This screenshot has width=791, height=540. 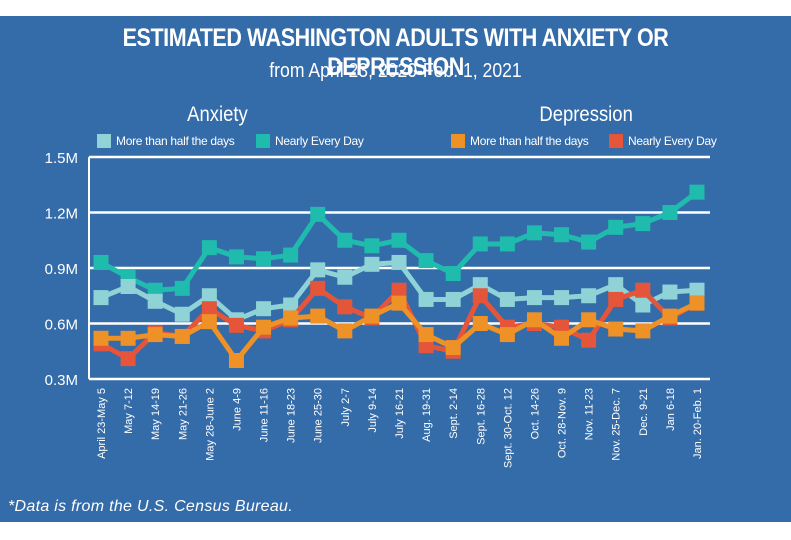 What do you see at coordinates (644, 412) in the screenshot?
I see `x-tick-label: Dec. 9-21` at bounding box center [644, 412].